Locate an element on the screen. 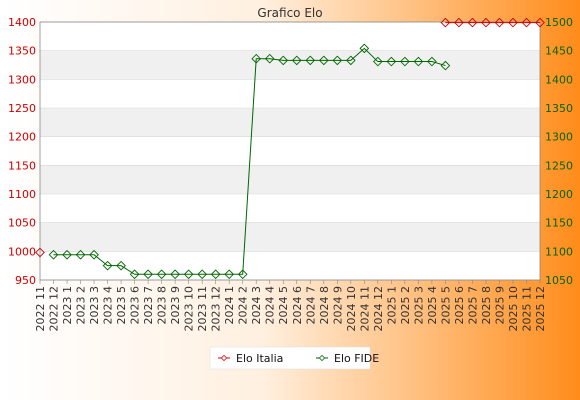  x-tick-label: 2023 12 is located at coordinates (216, 309).